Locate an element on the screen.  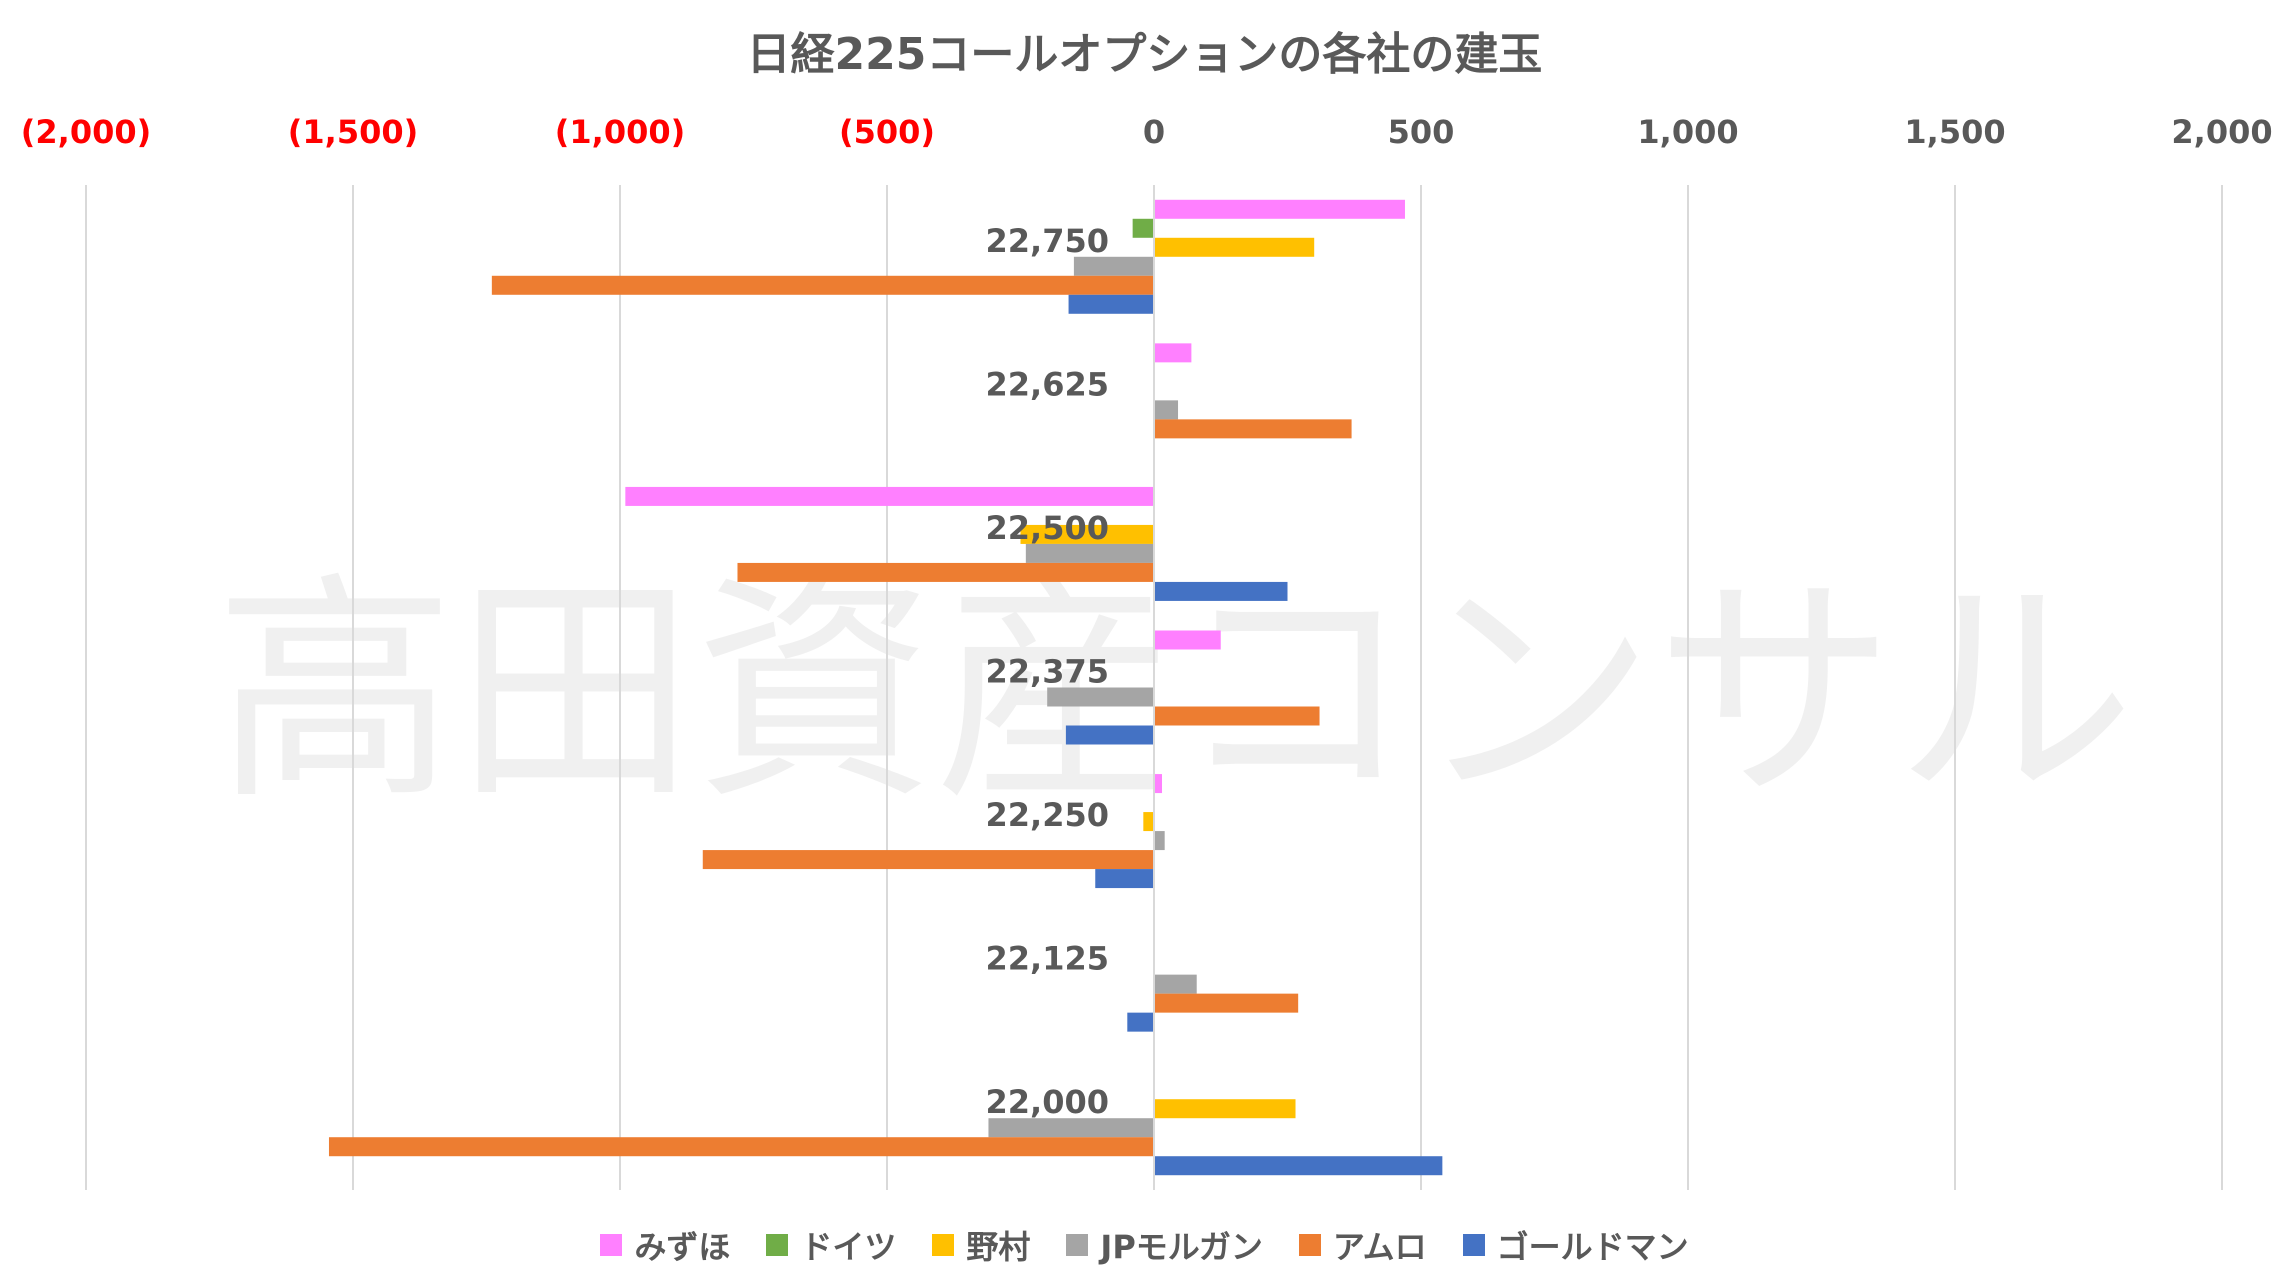
legend-label: JPモルガン is located at coordinates (1181, 1247).